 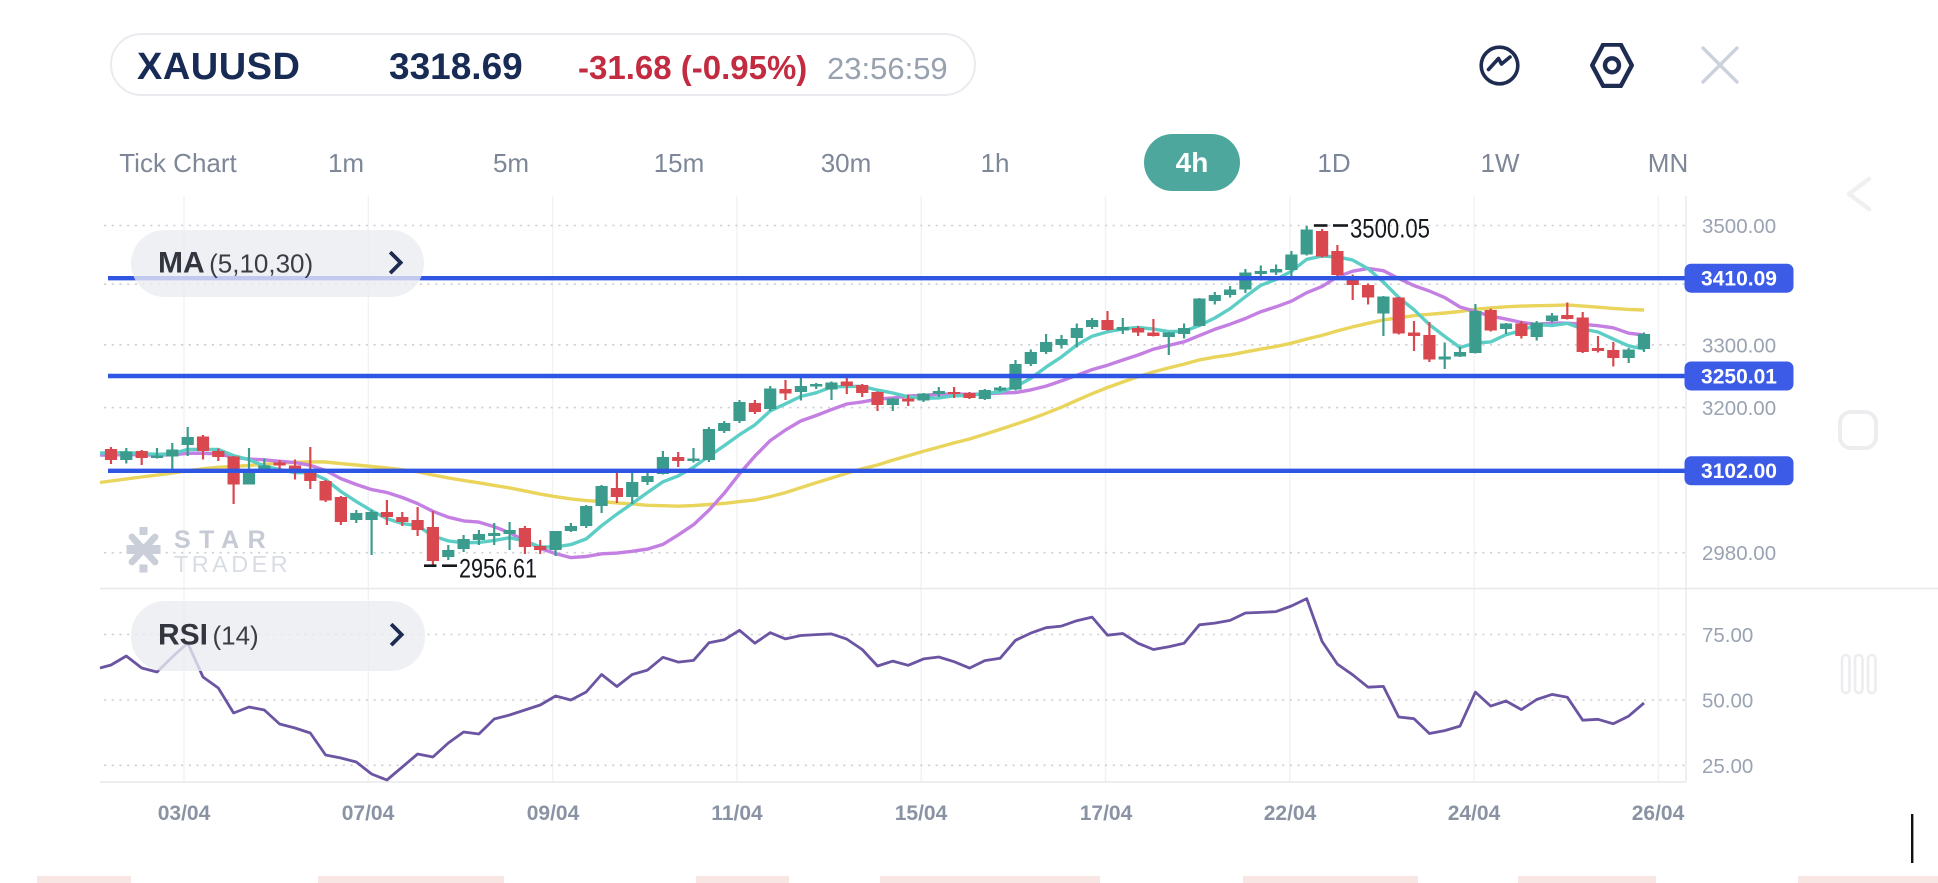 What do you see at coordinates (1727, 701) in the screenshot?
I see `svg-text: 50.00` at bounding box center [1727, 701].